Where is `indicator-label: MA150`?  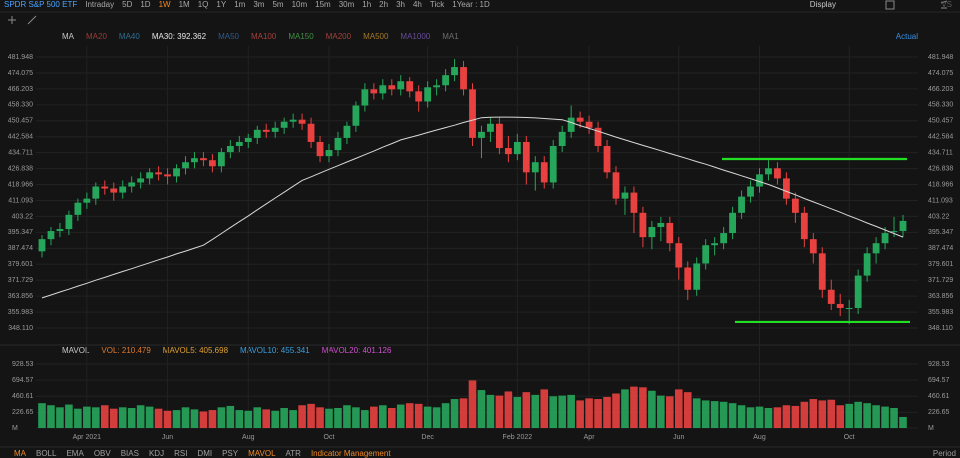
indicator-label: MA150 is located at coordinates (301, 36).